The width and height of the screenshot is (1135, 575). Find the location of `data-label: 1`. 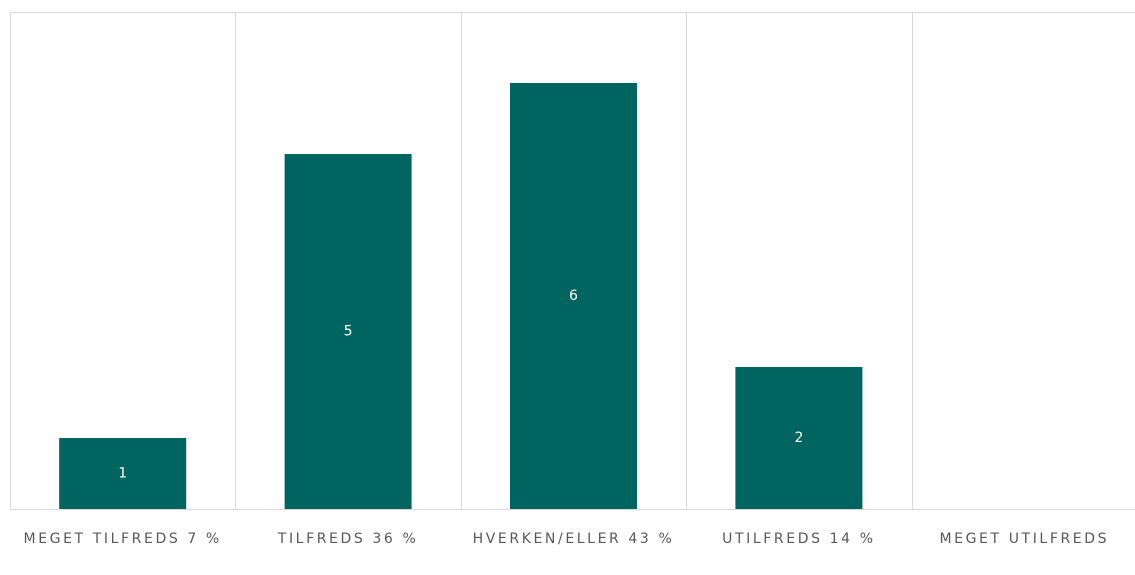

data-label: 1 is located at coordinates (122, 474).